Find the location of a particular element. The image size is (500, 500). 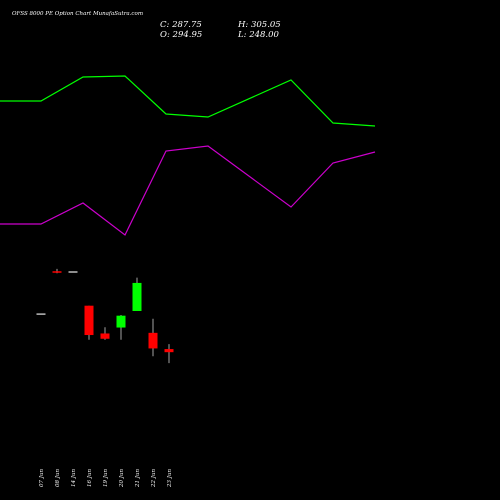

x-tick-label: 14 Jun is located at coordinates (74, 478).